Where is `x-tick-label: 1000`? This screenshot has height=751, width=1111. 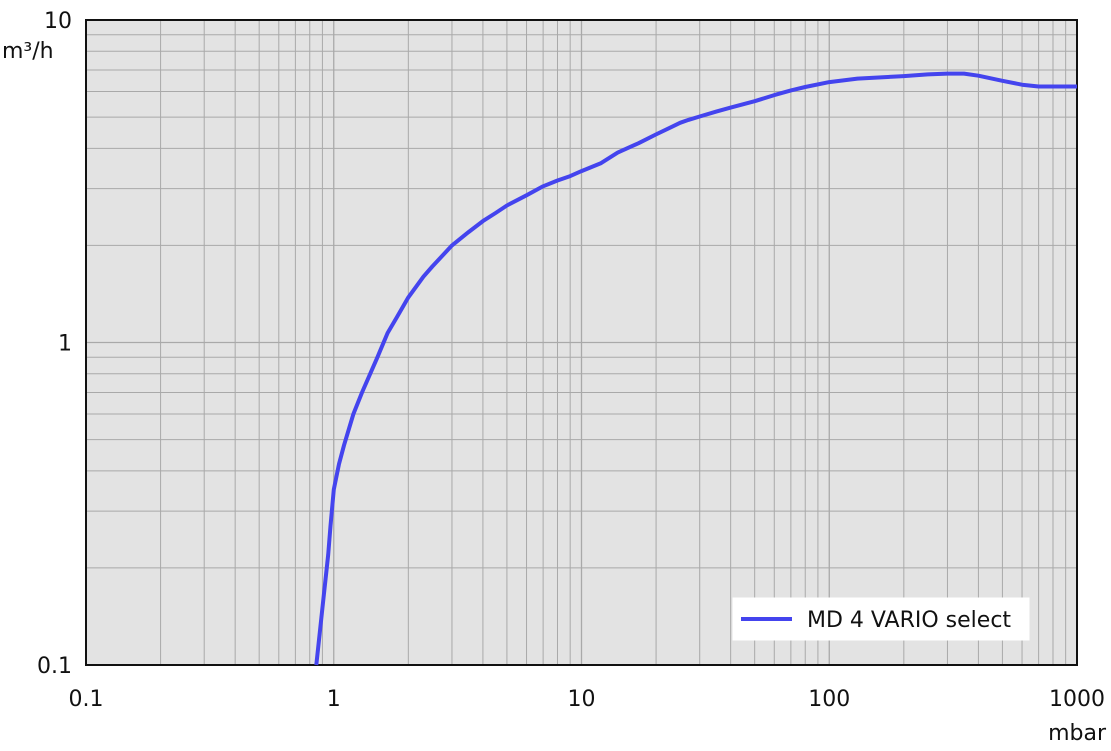 x-tick-label: 1000 is located at coordinates (1077, 699).